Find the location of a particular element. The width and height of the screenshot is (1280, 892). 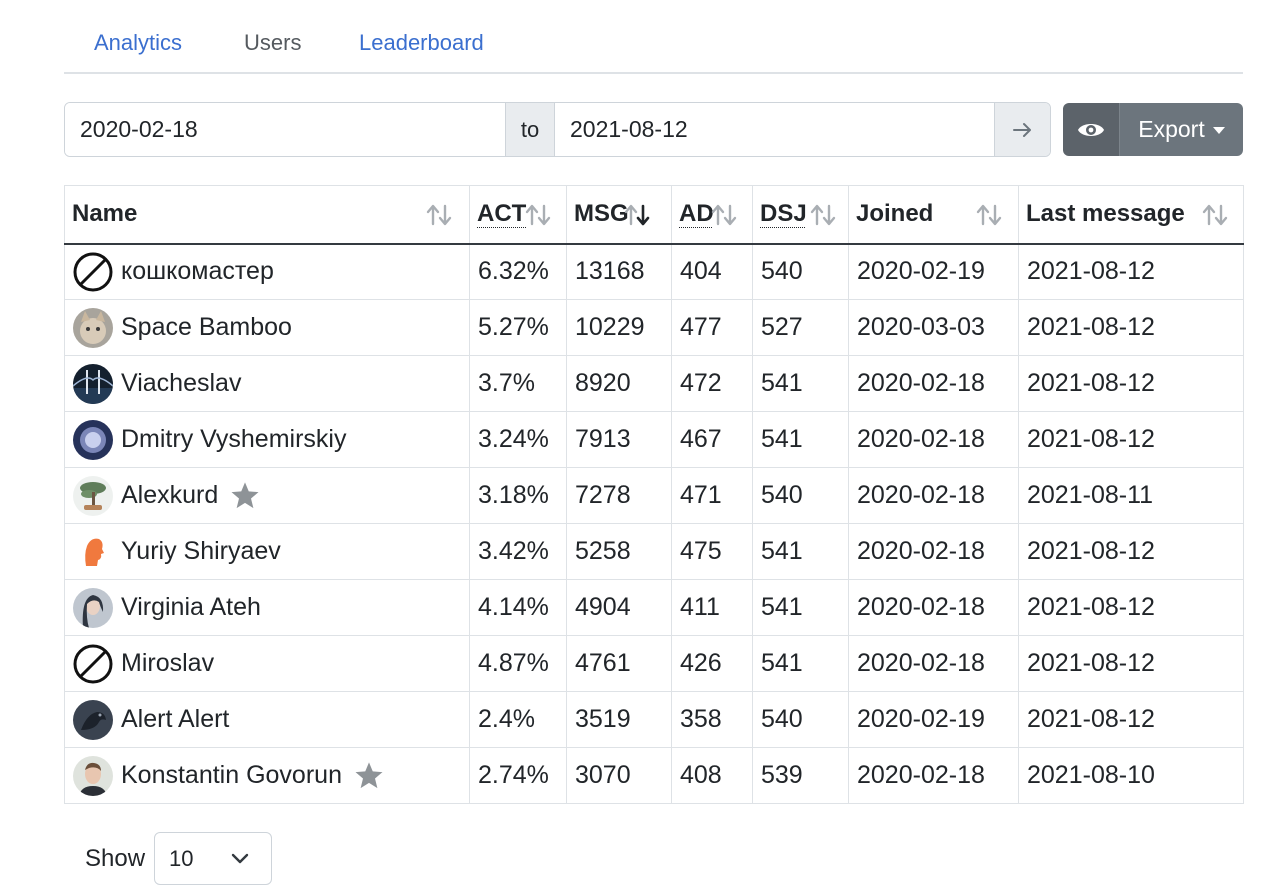

act-cell: 2.4% is located at coordinates (518, 719).